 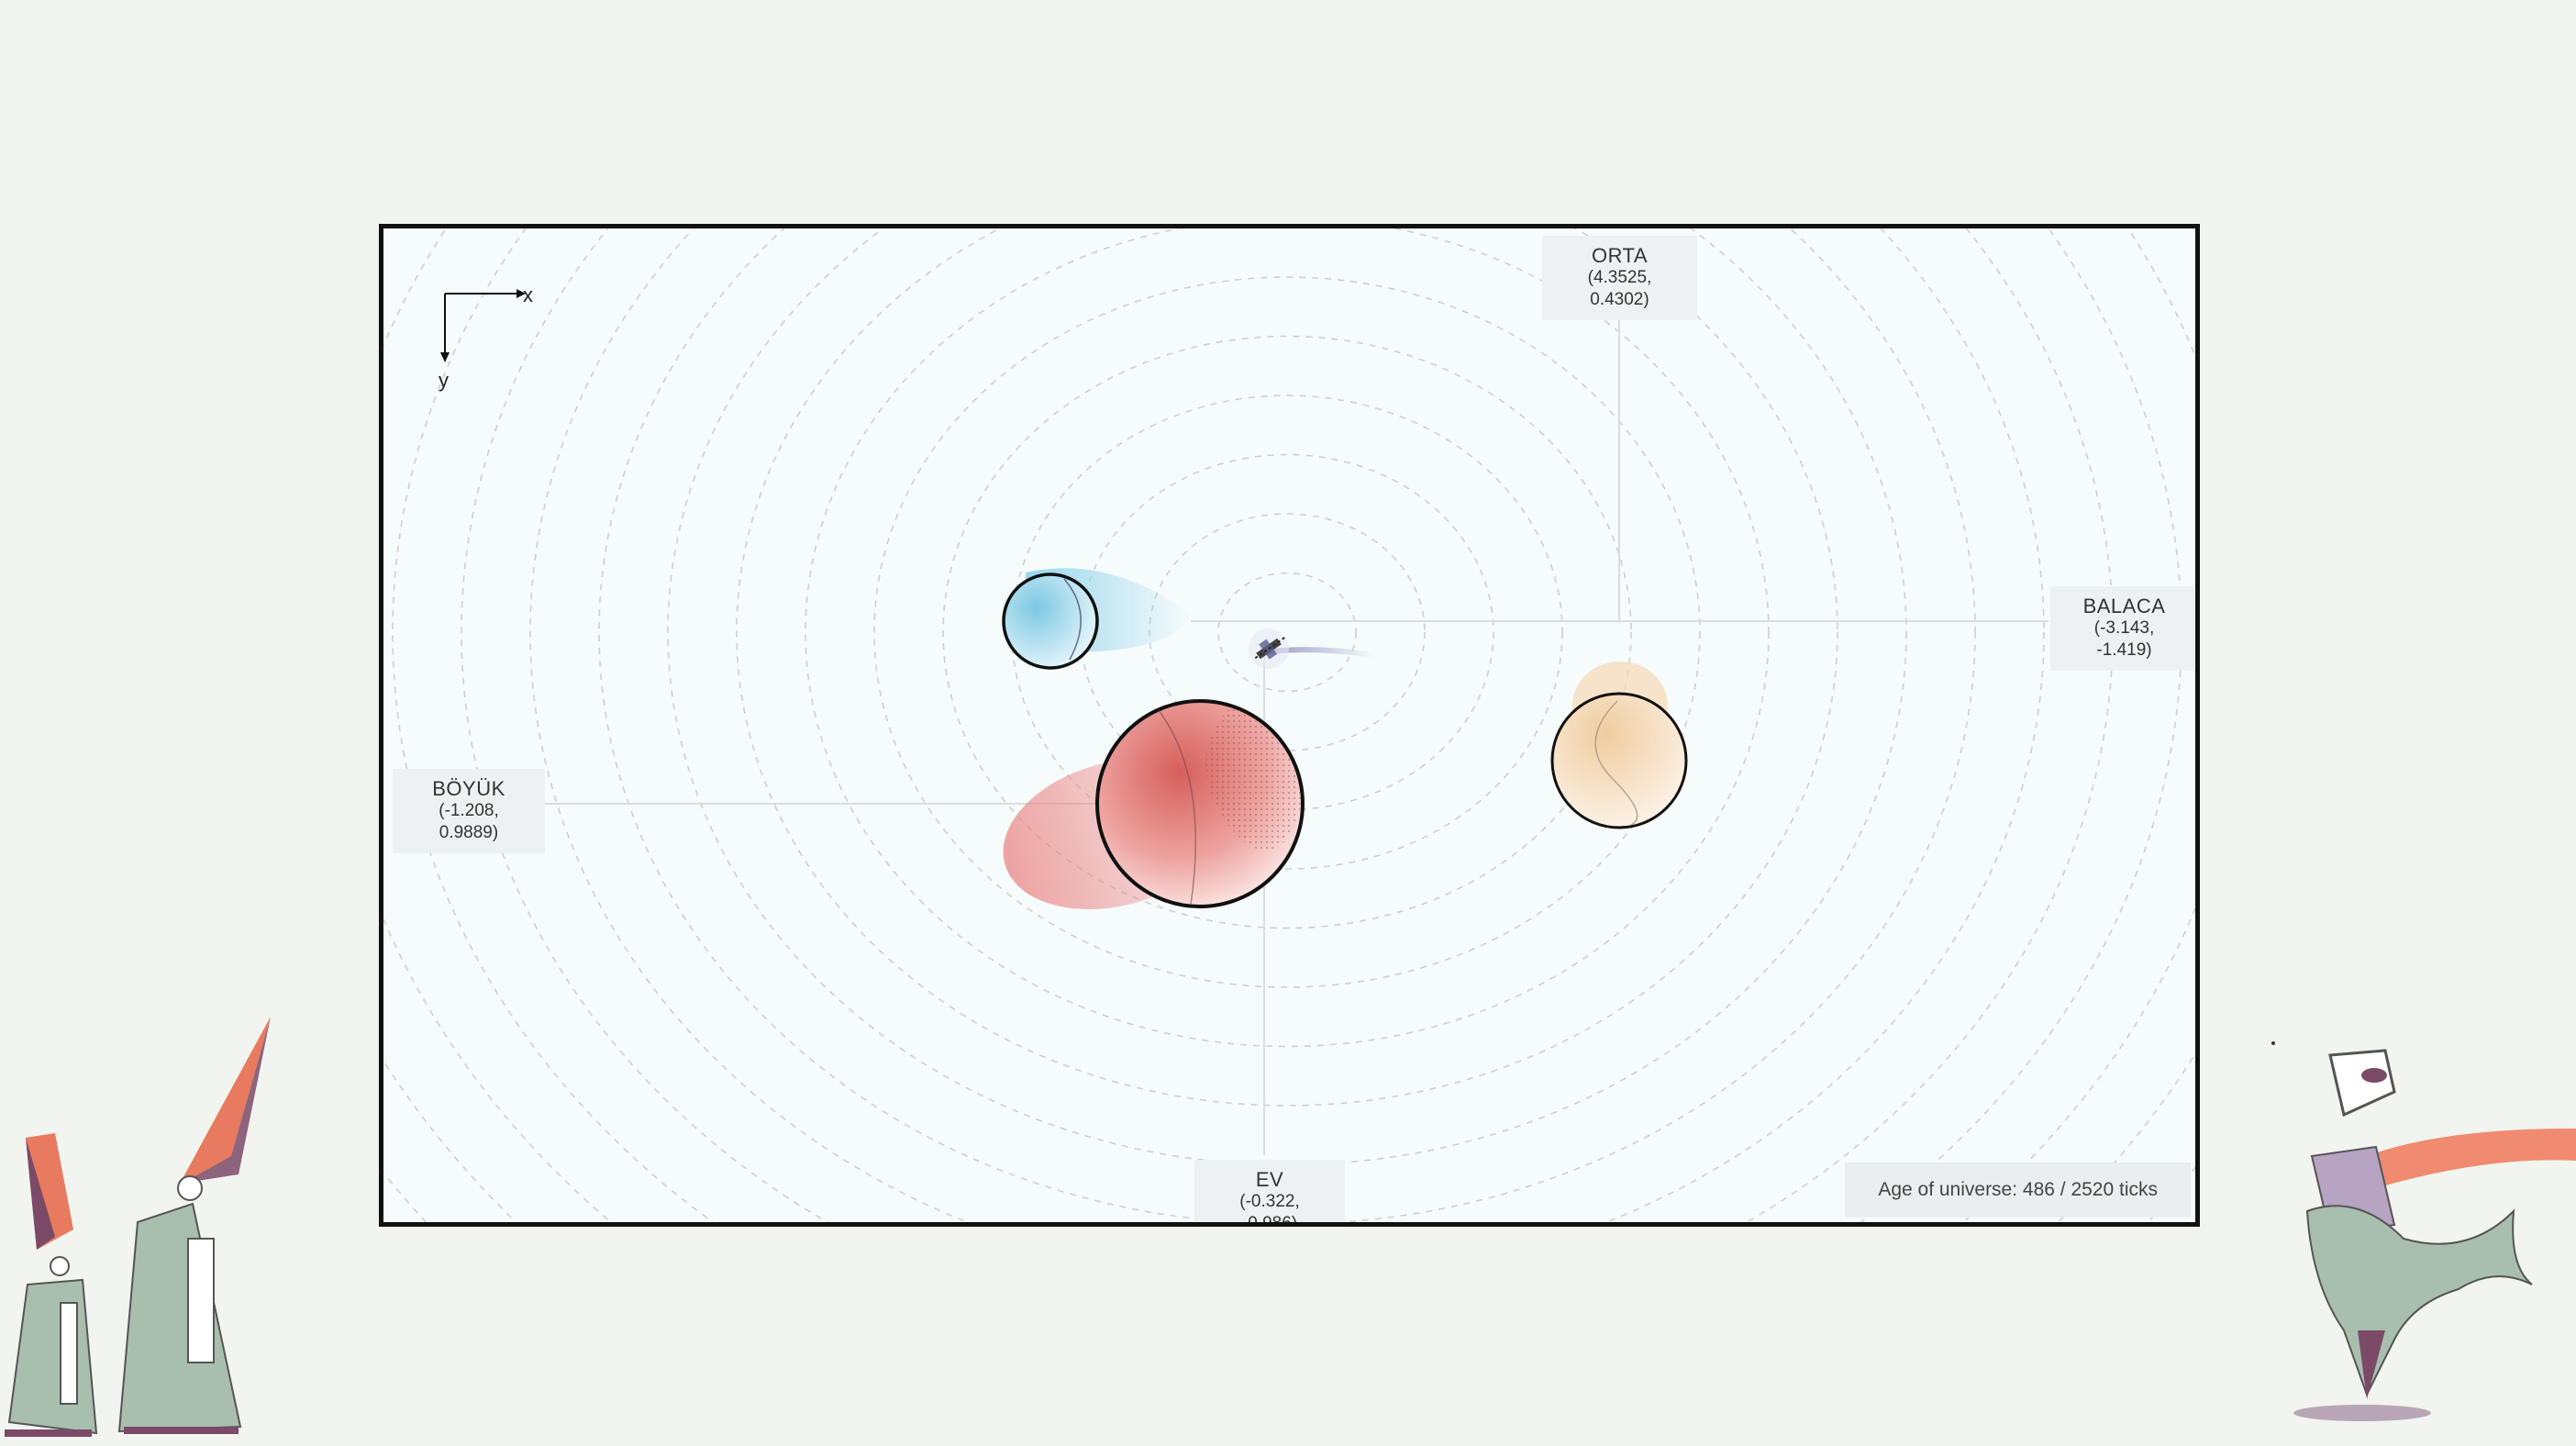 I want to click on ev-label: EV (-0.322, -0.986), so click(x=1269, y=1193).